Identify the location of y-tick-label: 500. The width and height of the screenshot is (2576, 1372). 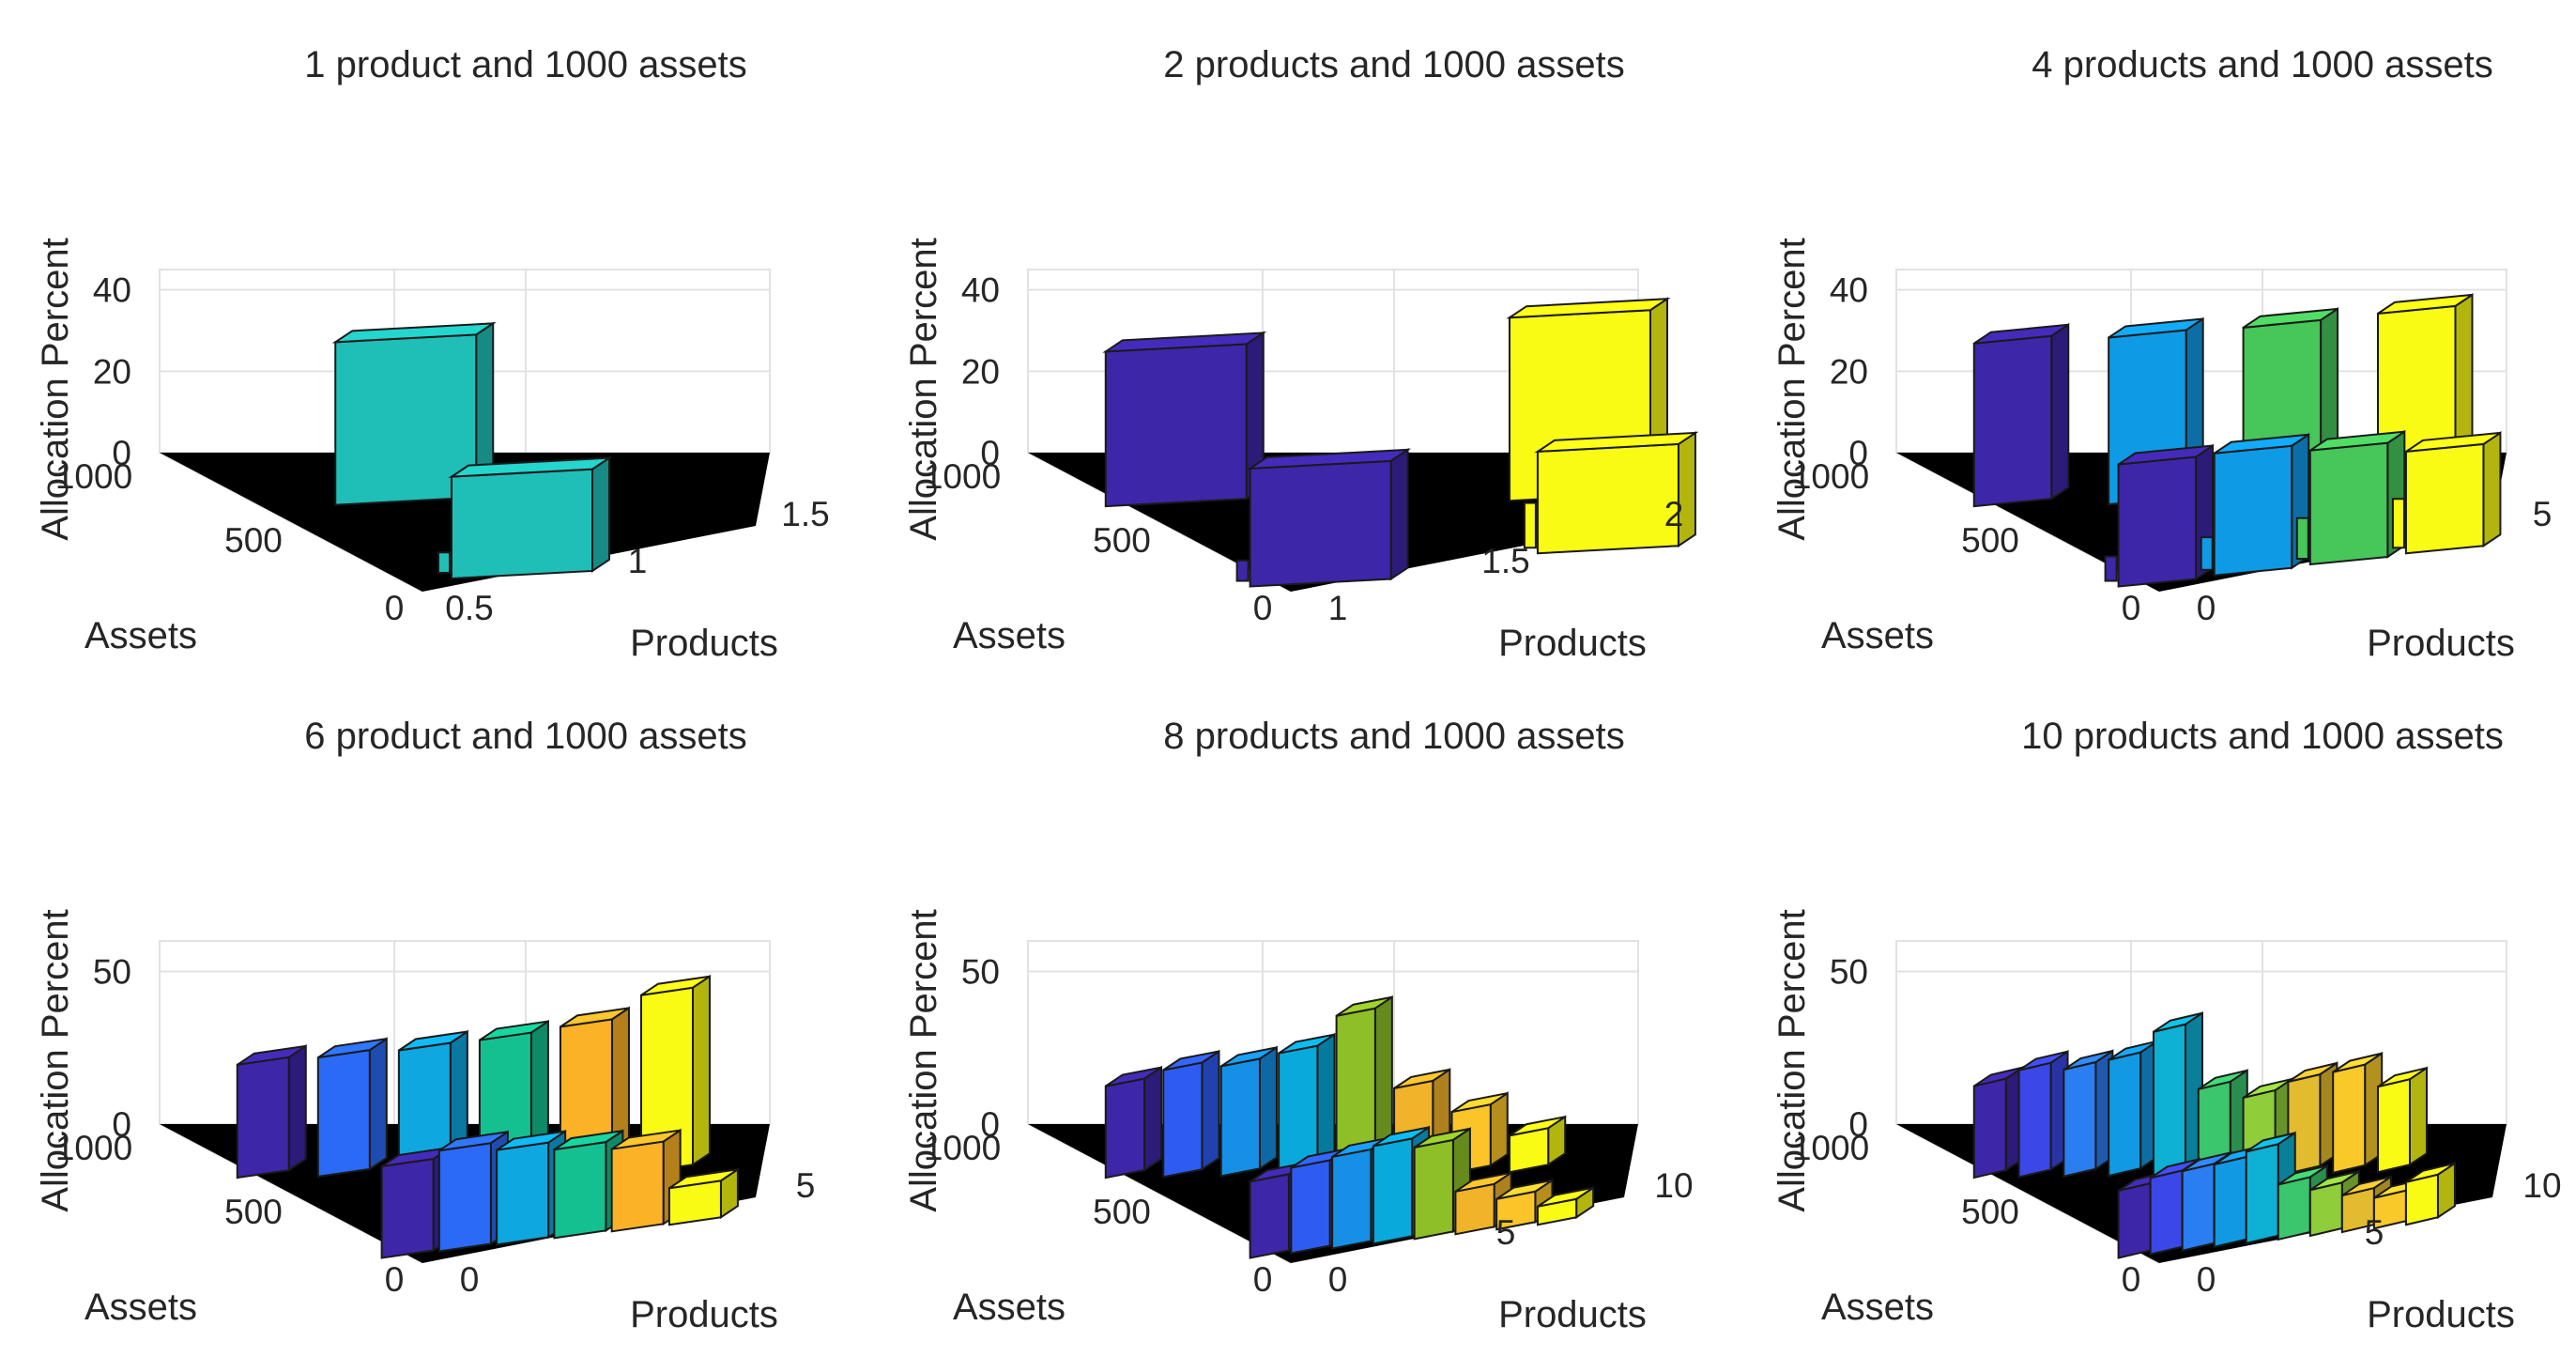
(254, 540).